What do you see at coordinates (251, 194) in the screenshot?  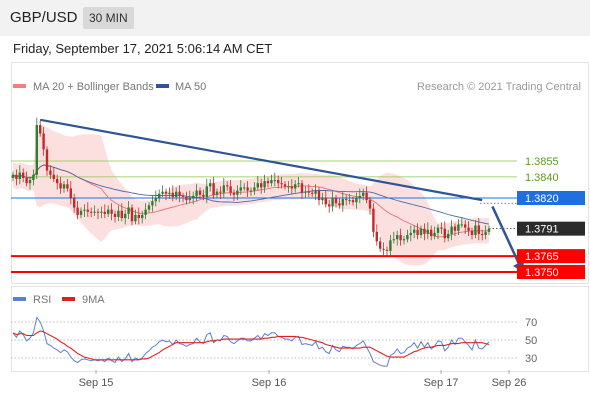 I see `ma50-line` at bounding box center [251, 194].